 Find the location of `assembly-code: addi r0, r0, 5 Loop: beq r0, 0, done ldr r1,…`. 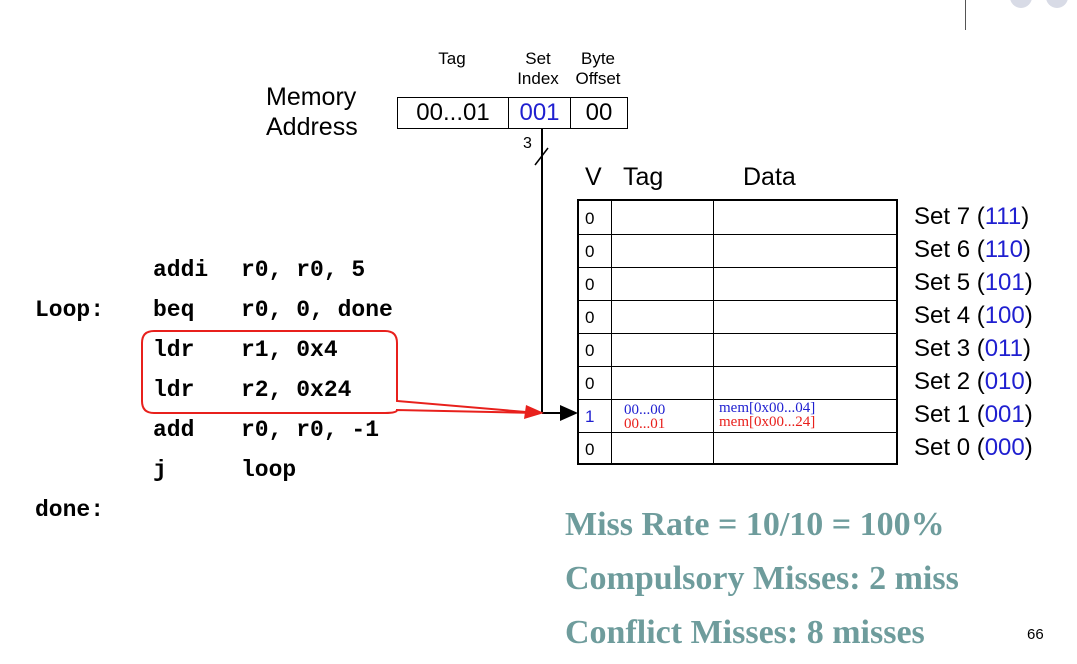

assembly-code: addi r0, r0, 5 Loop: beq r0, 0, done ldr r1,… is located at coordinates (214, 395).